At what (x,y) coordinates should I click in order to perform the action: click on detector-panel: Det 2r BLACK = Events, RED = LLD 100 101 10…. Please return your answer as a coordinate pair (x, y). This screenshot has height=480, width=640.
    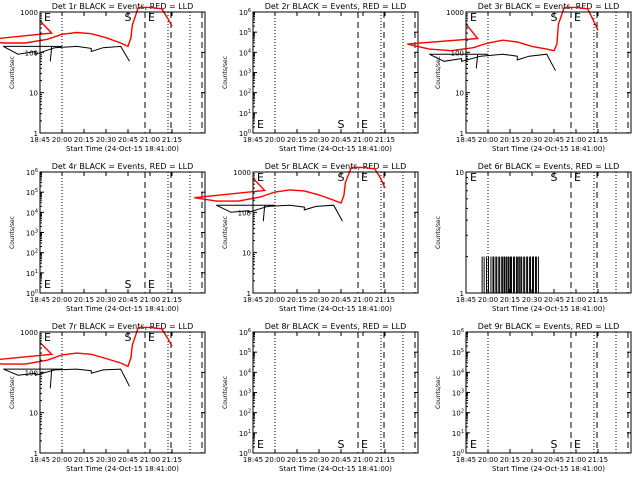
    Looking at the image, I should click on (320, 77).